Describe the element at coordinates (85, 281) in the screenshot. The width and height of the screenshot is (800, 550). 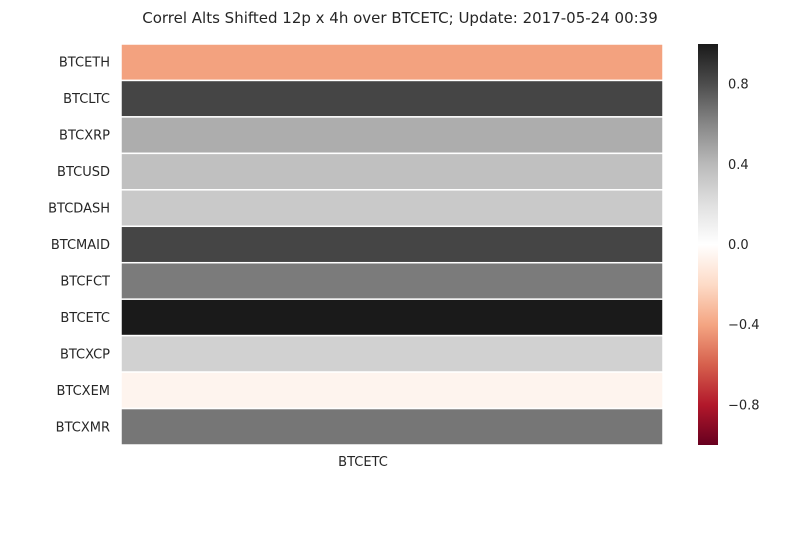
I see `row-tick-label: BTCFCT` at that location.